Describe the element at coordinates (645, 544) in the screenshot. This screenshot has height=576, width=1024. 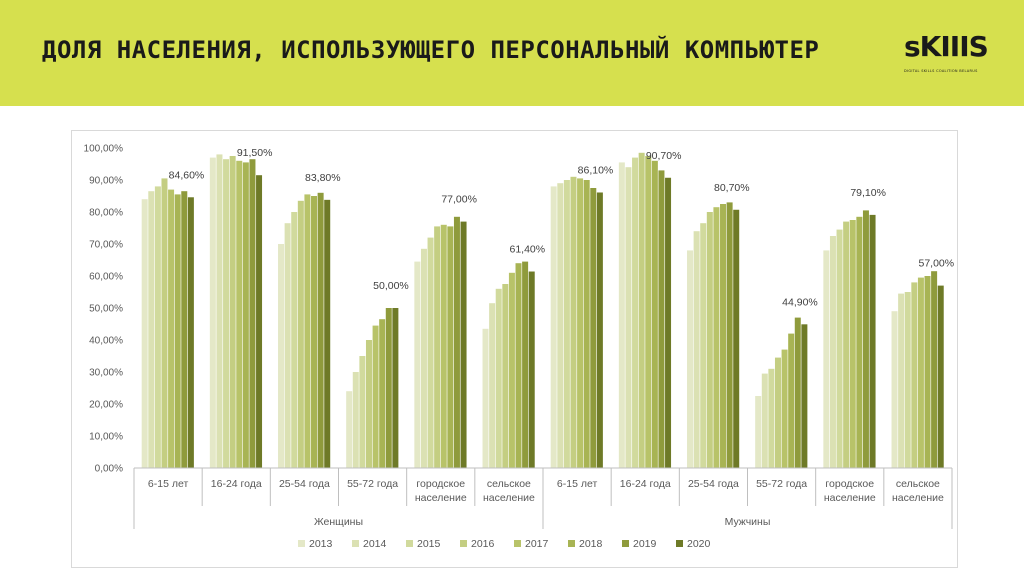
I see `legend-label: 2019` at that location.